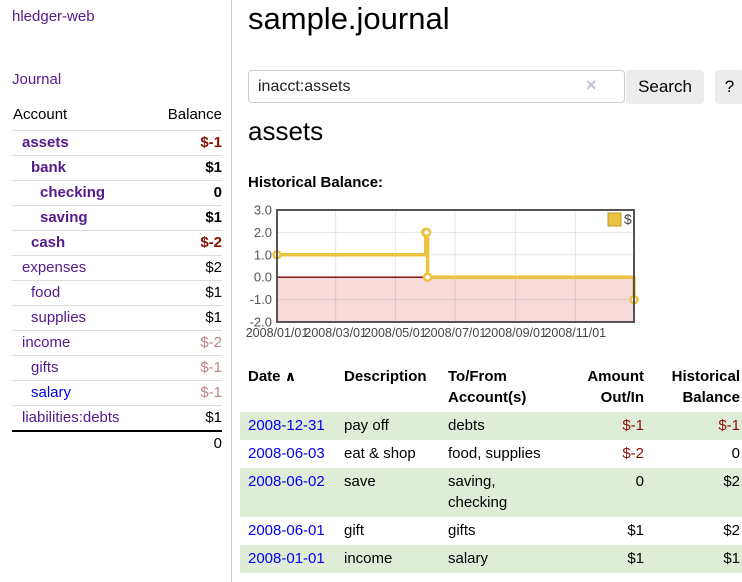  Describe the element at coordinates (633, 453) in the screenshot. I see `transaction-amount: $-2` at that location.